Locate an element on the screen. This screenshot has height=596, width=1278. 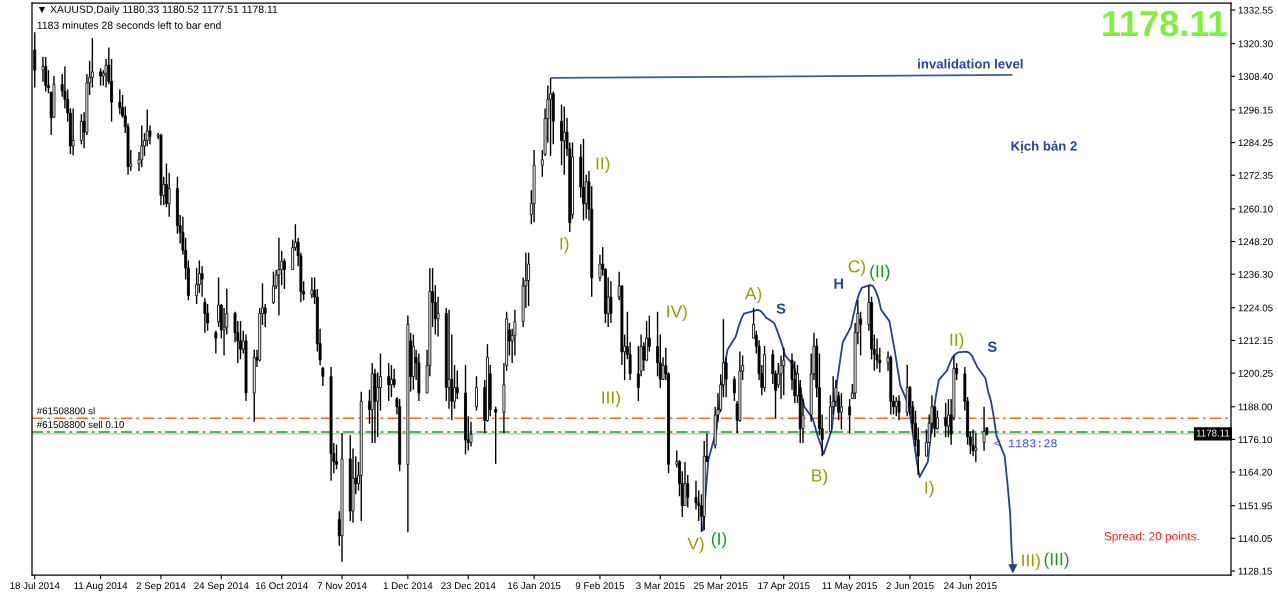
annotation: Spread: 20 points. is located at coordinates (1151, 537).